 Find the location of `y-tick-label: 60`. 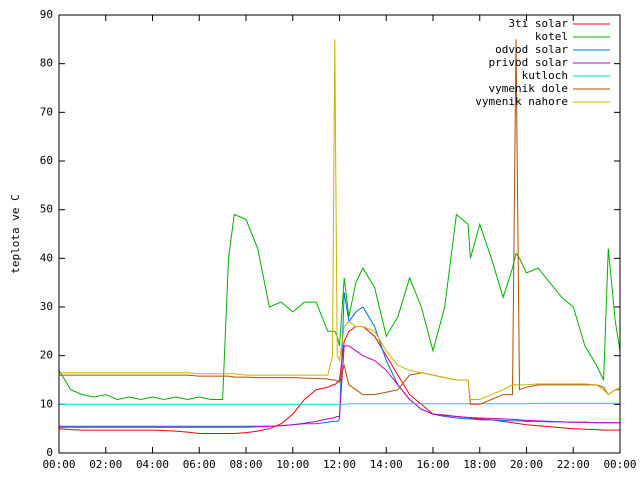

y-tick-label: 60 is located at coordinates (46, 160).